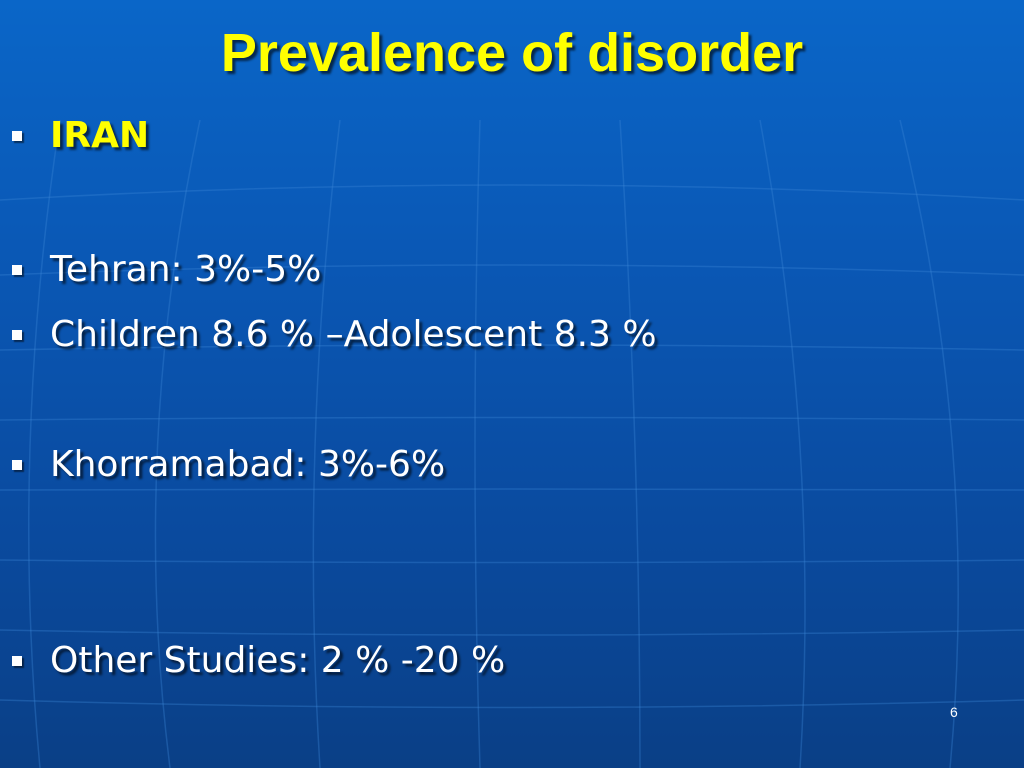 This screenshot has height=768, width=1024. I want to click on slide-title: Prevalence of disorder, so click(512, 53).